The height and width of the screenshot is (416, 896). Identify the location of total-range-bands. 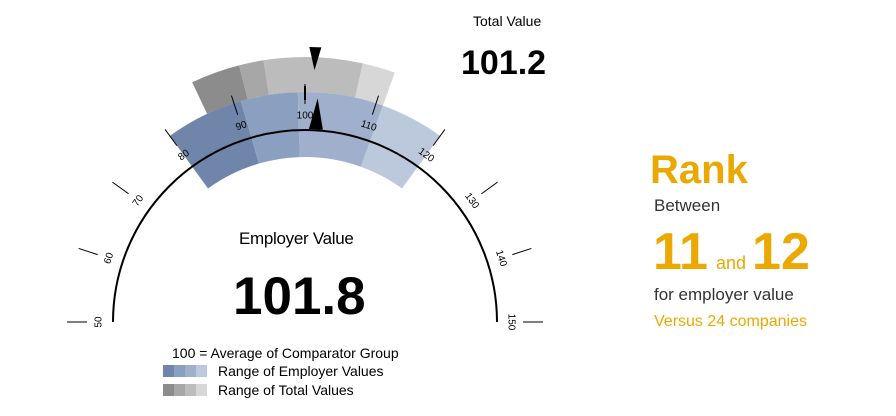
(293, 85).